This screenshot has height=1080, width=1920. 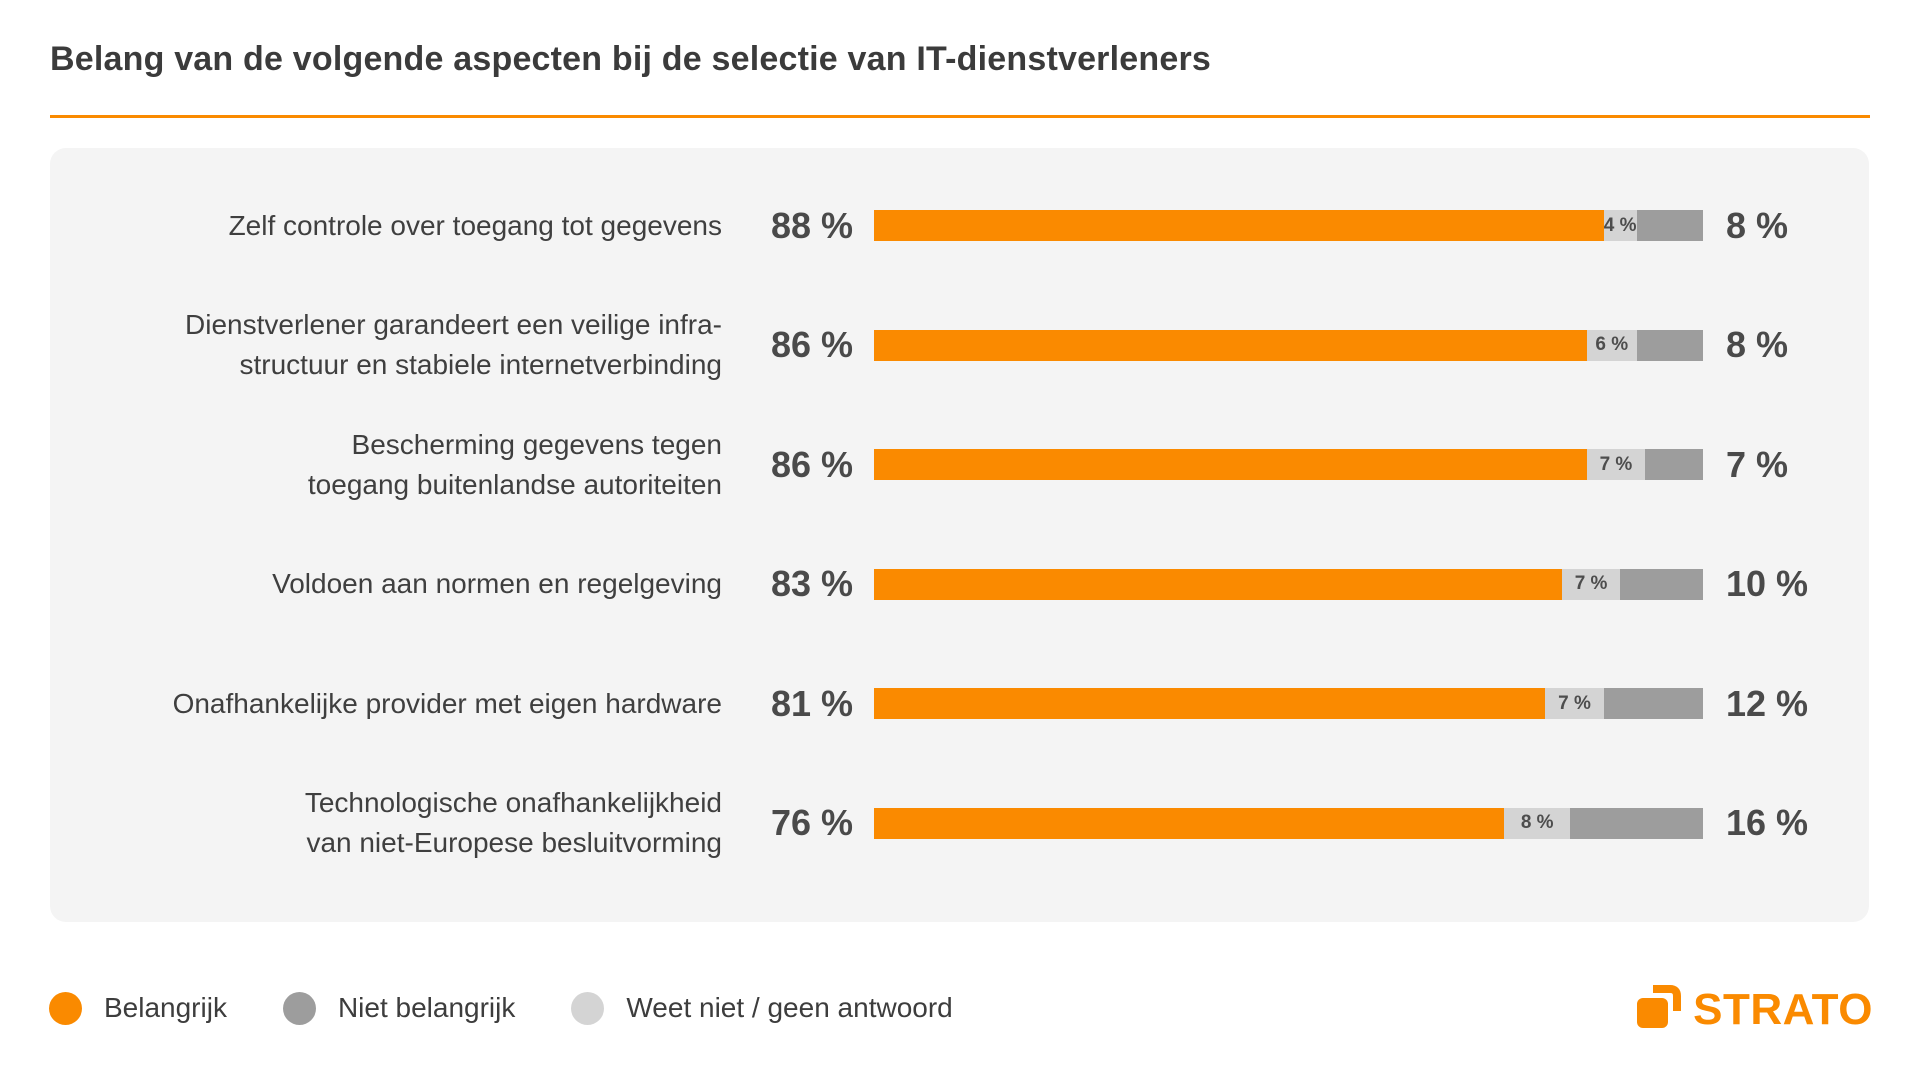 What do you see at coordinates (299, 1008) in the screenshot?
I see `legend-dot-niet-belangrijk` at bounding box center [299, 1008].